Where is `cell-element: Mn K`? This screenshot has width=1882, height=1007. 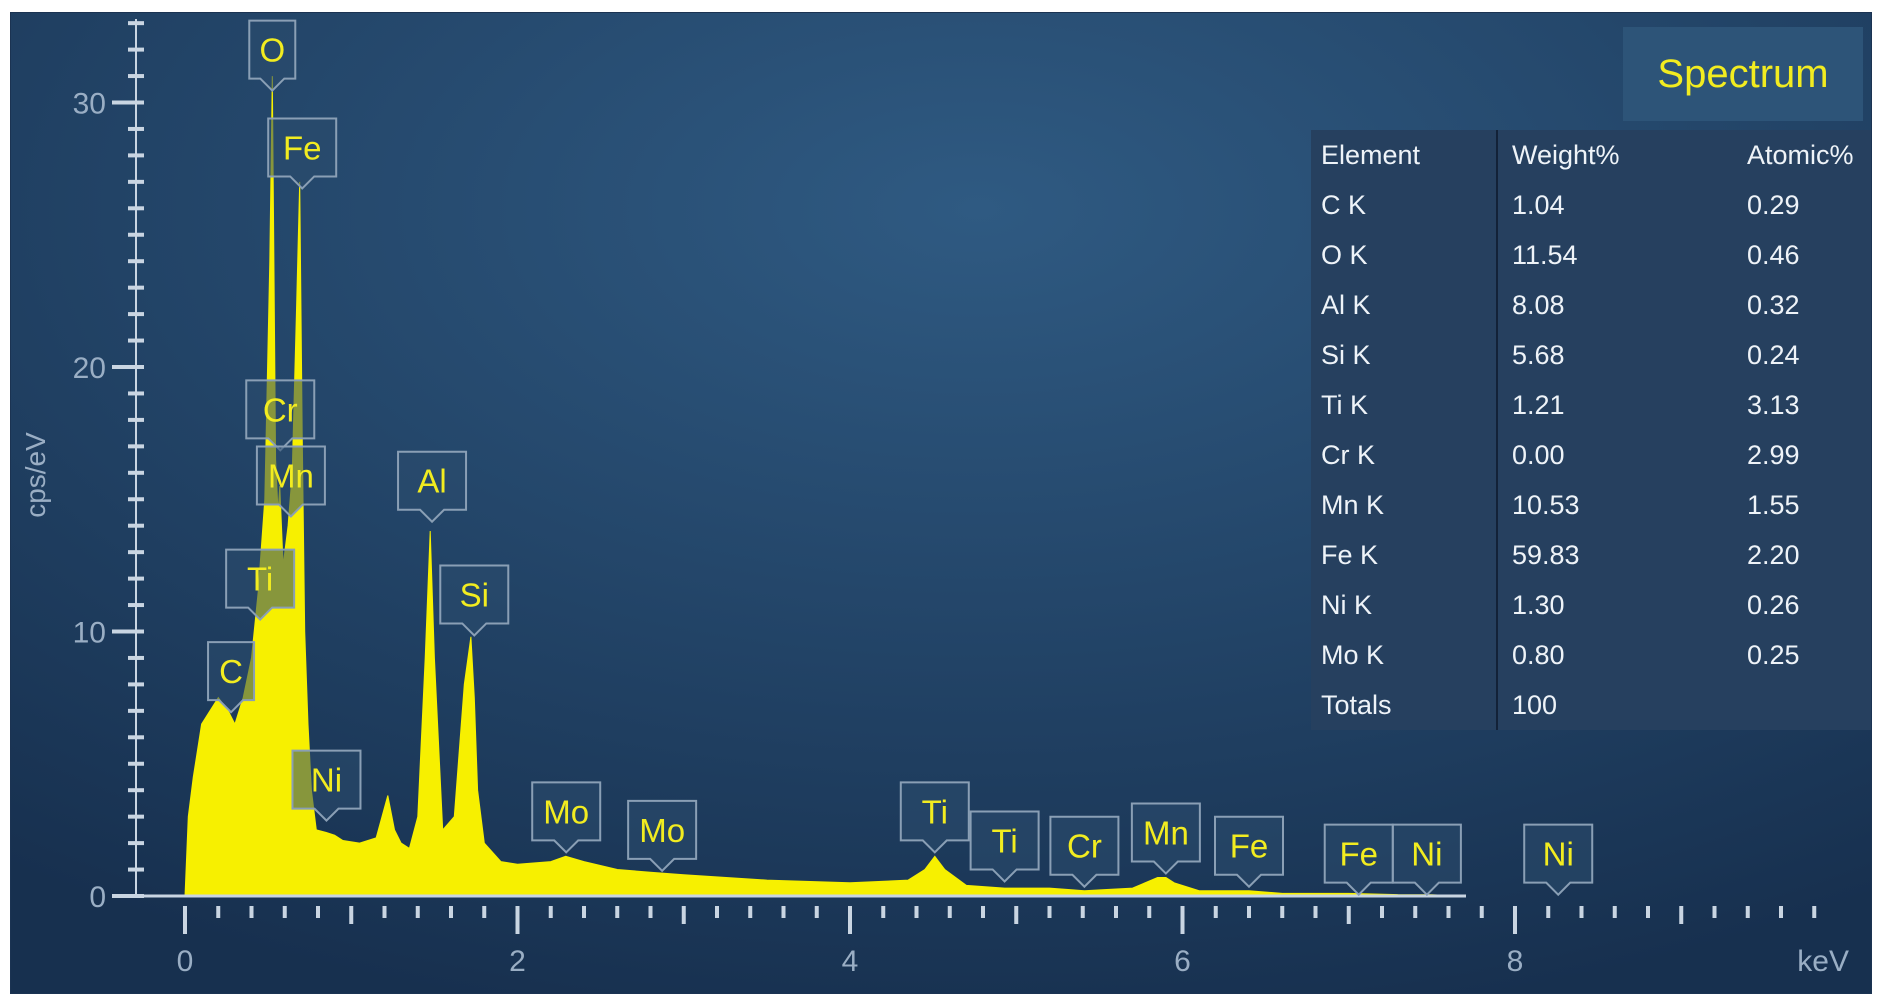
cell-element: Mn K is located at coordinates (1404, 505).